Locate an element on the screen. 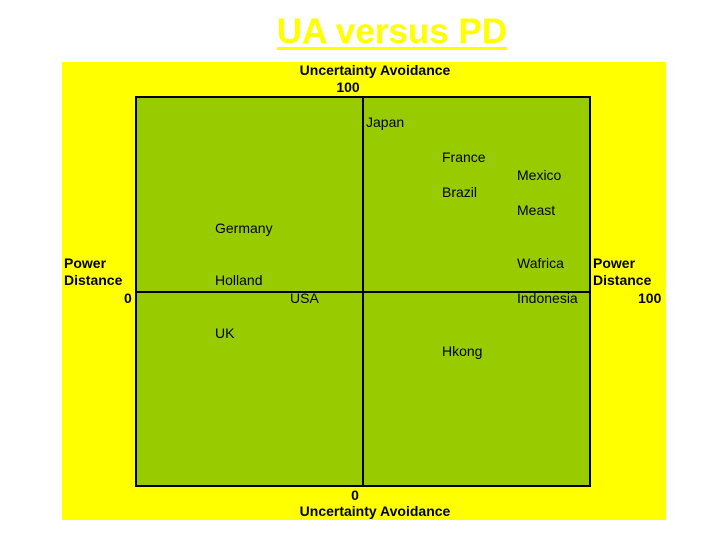 Image resolution: width=720 pixels, height=540 pixels. left-axis-value: 0 is located at coordinates (128, 298).